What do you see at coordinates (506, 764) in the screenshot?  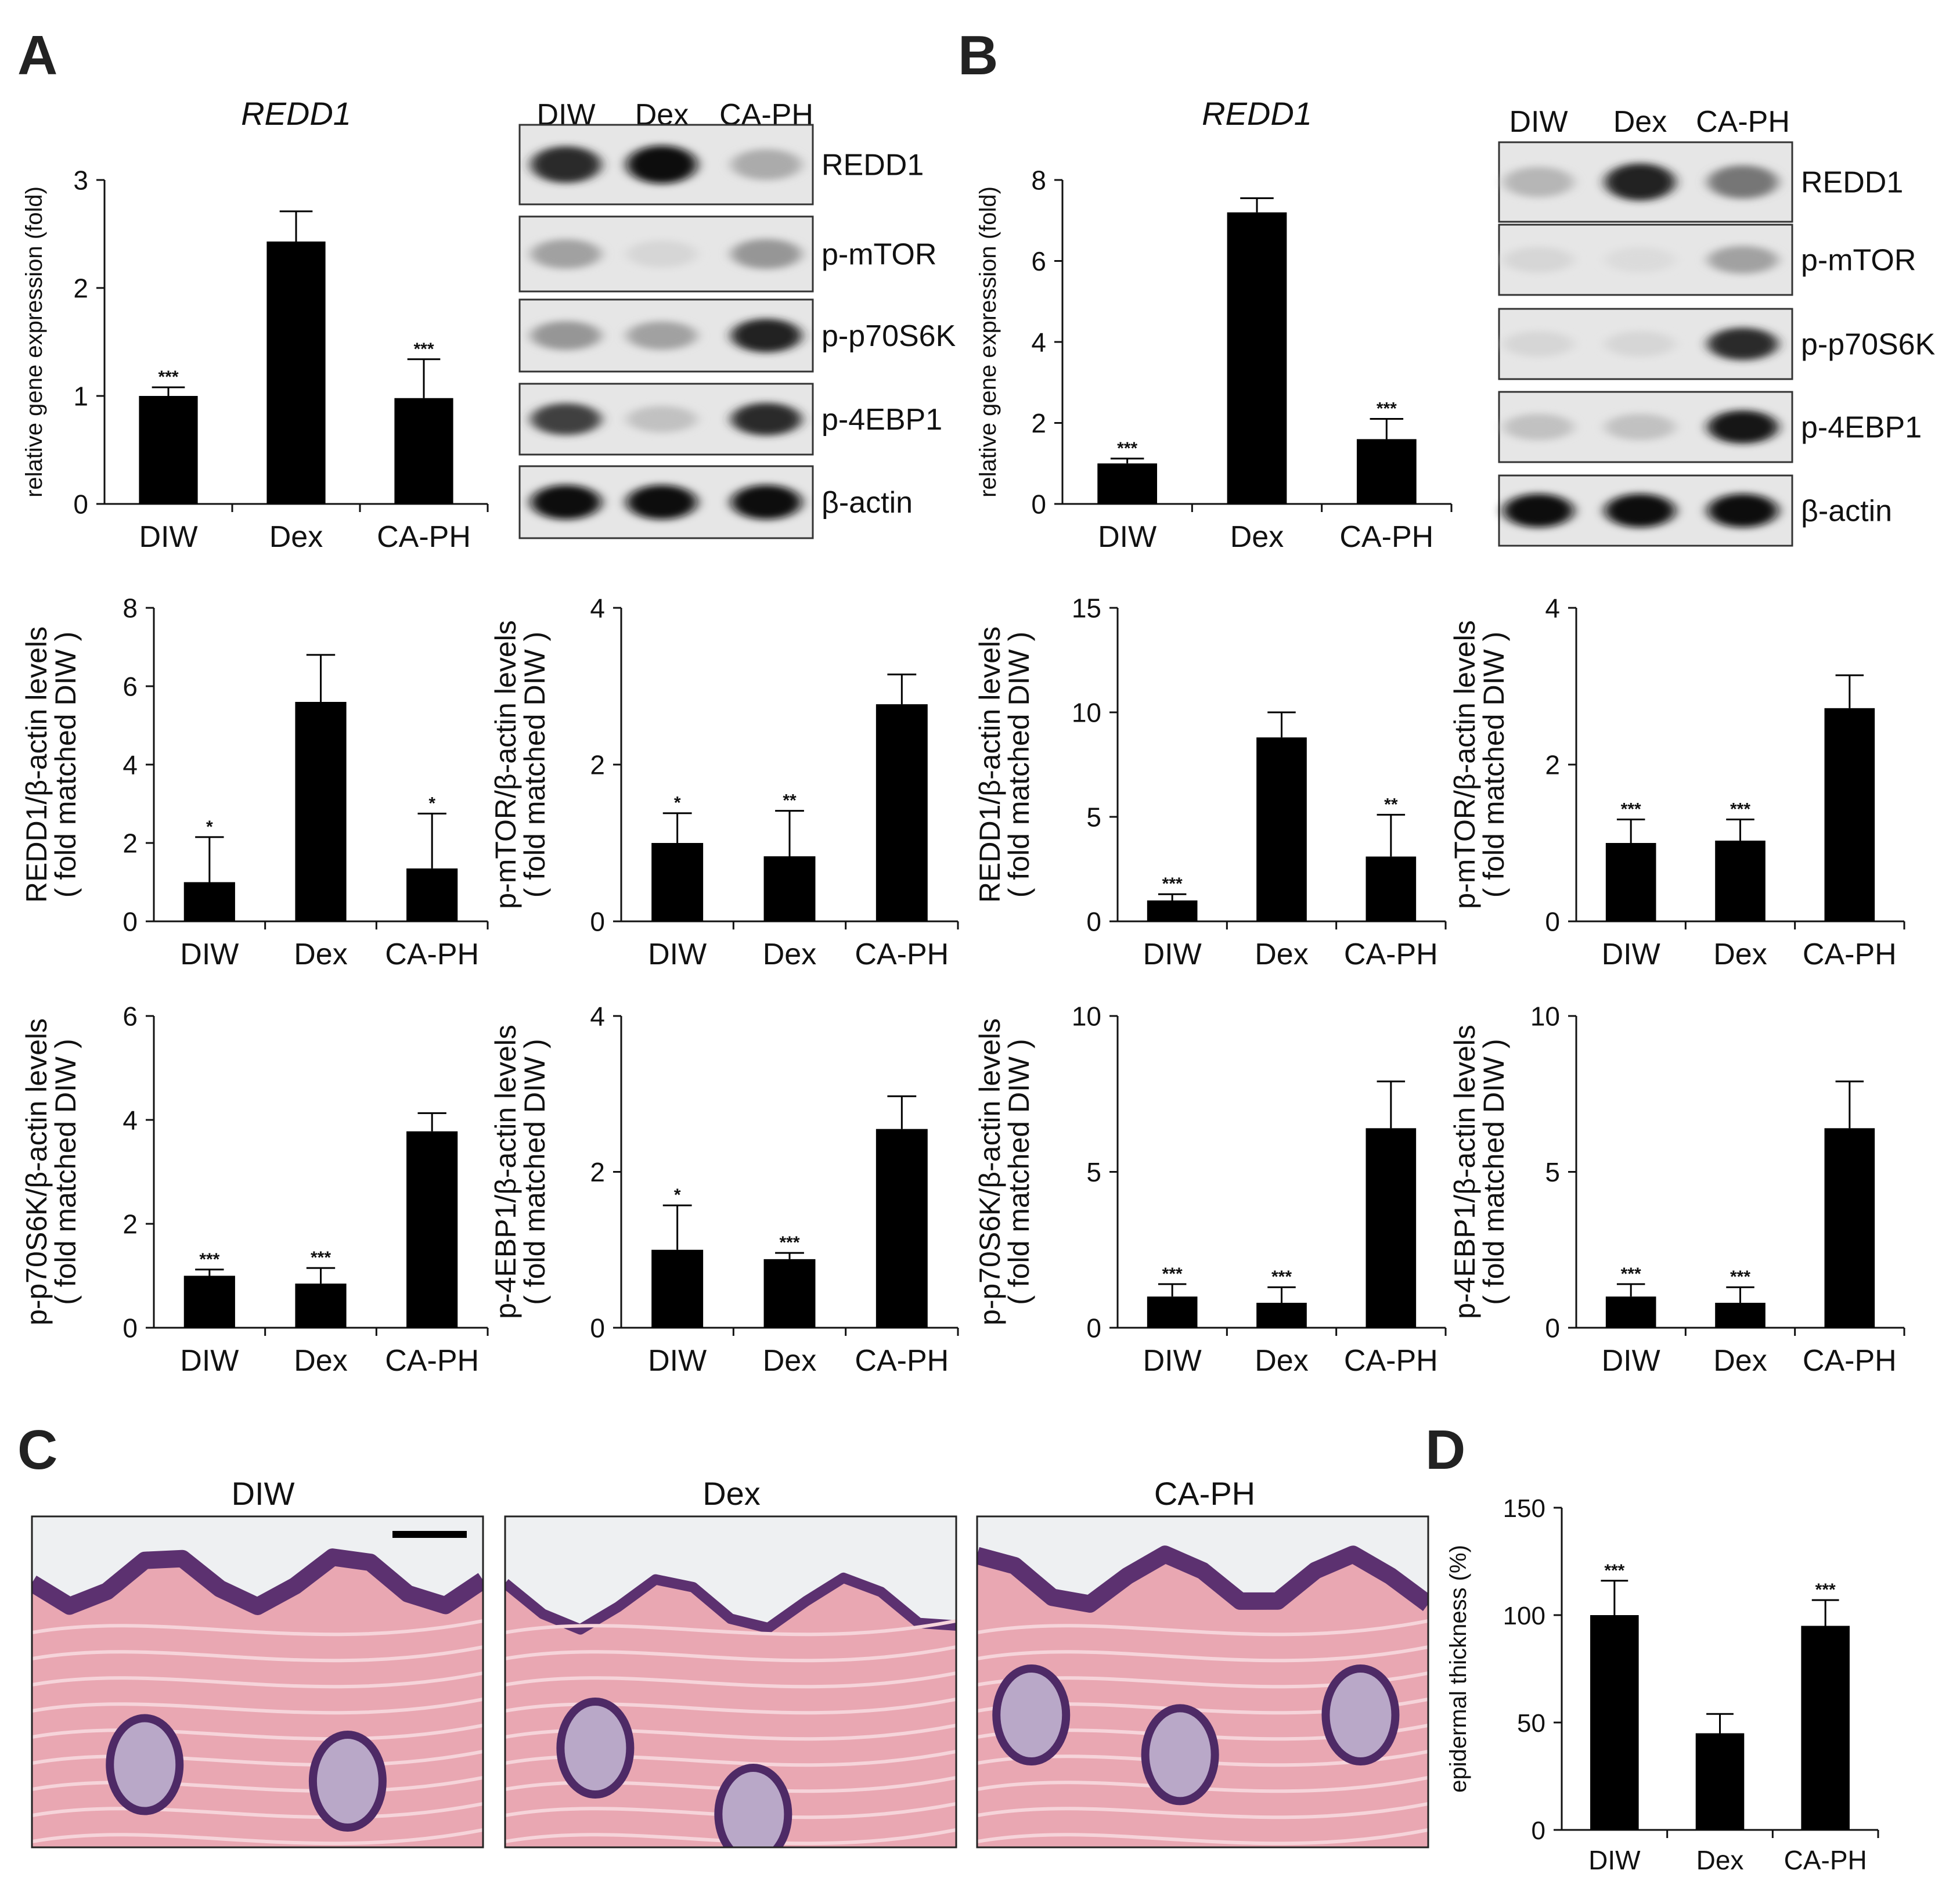 I see `y-axis-label: p-mTOR/β-actin levels` at bounding box center [506, 764].